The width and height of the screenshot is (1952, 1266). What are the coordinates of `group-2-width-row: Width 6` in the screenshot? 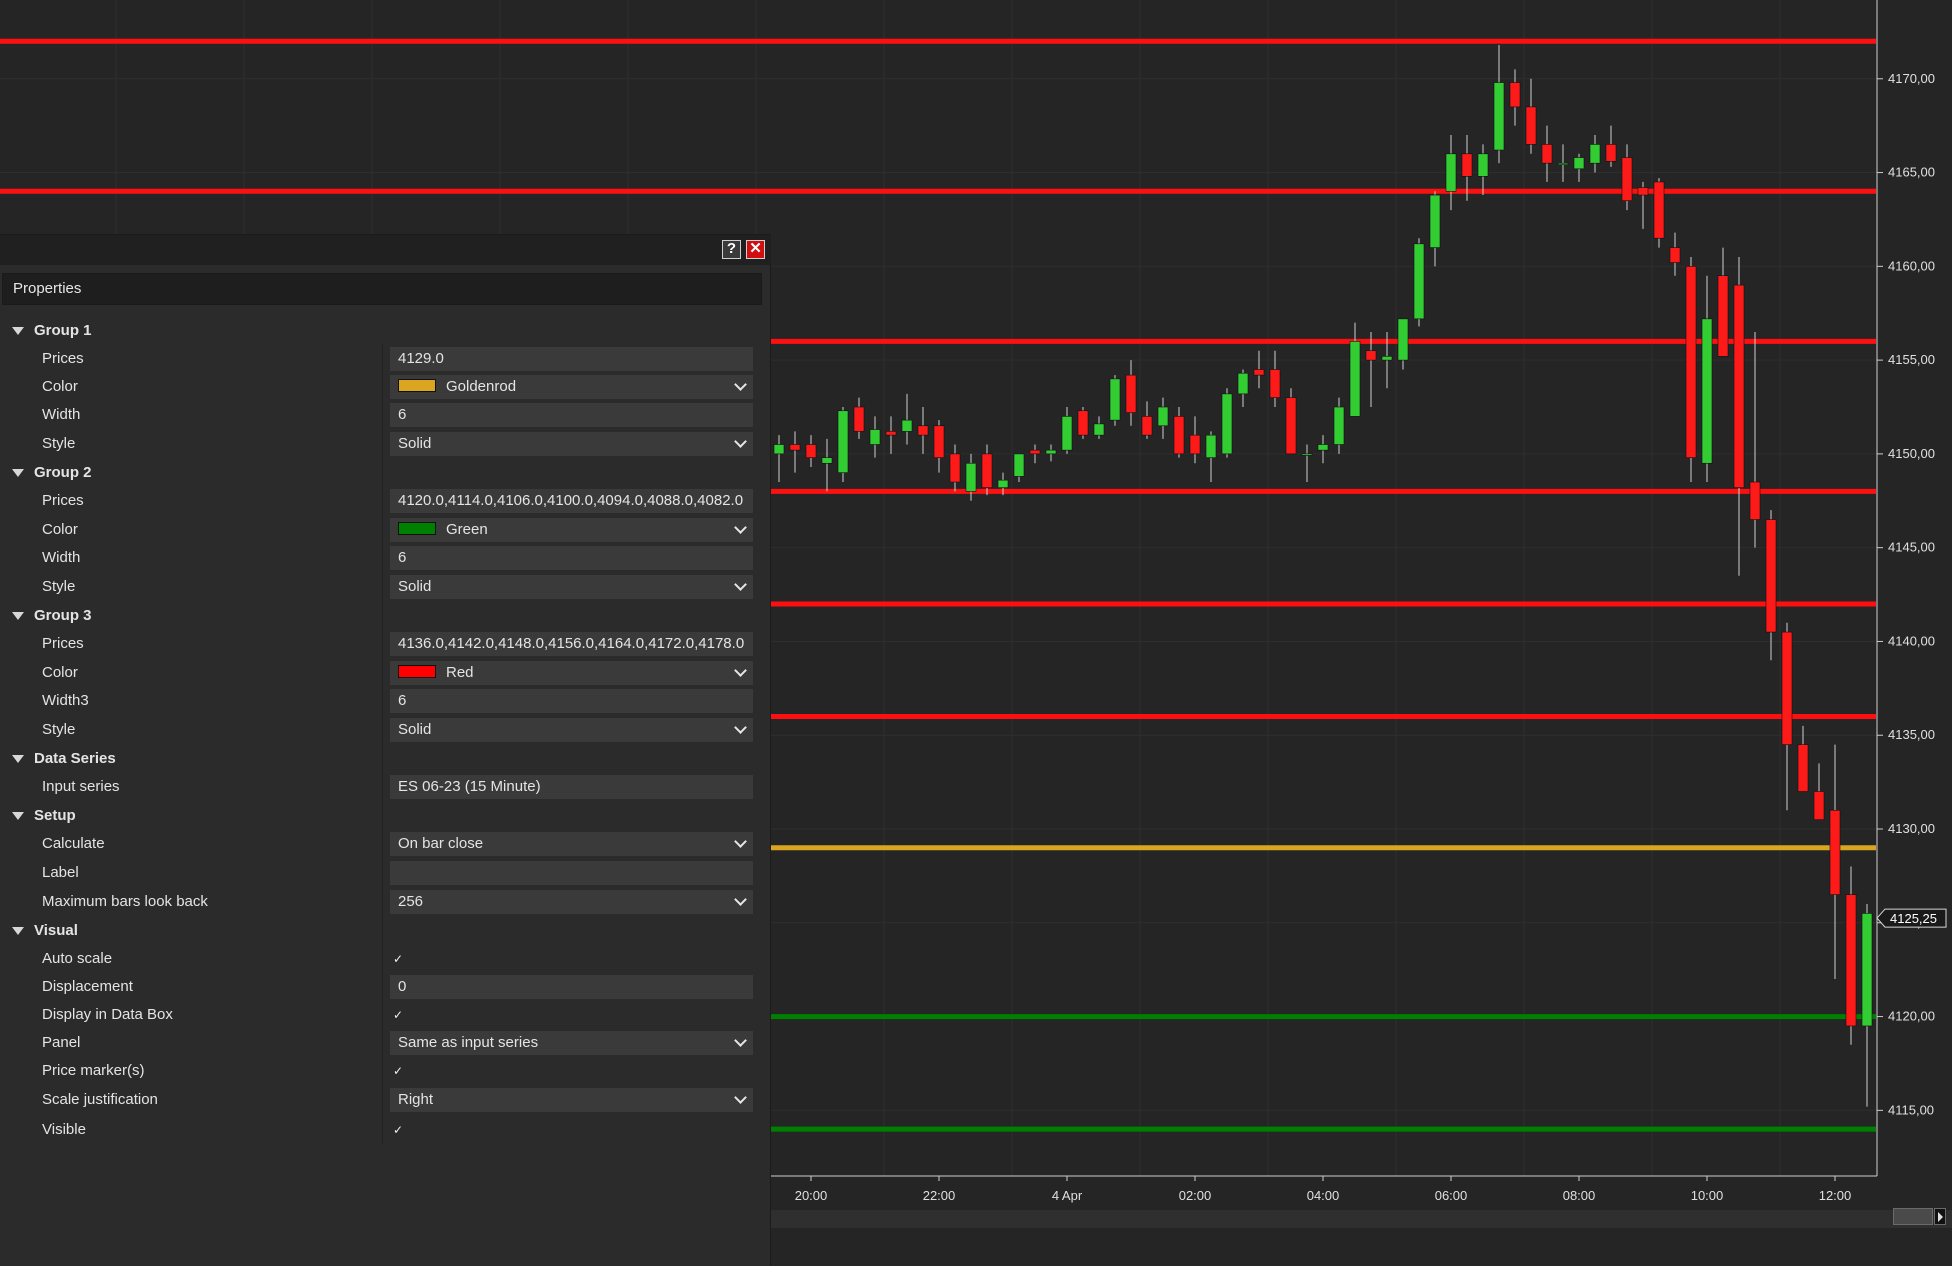 It's located at (385, 558).